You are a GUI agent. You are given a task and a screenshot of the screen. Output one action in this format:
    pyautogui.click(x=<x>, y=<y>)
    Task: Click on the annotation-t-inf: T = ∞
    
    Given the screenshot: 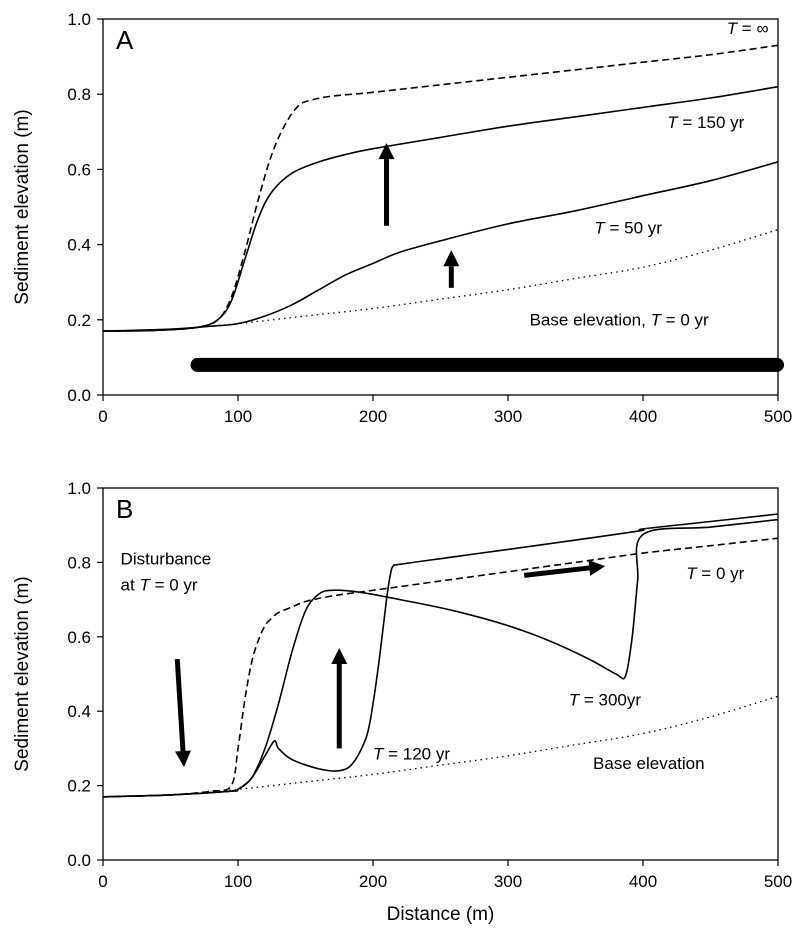 What is the action you would take?
    pyautogui.click(x=748, y=28)
    